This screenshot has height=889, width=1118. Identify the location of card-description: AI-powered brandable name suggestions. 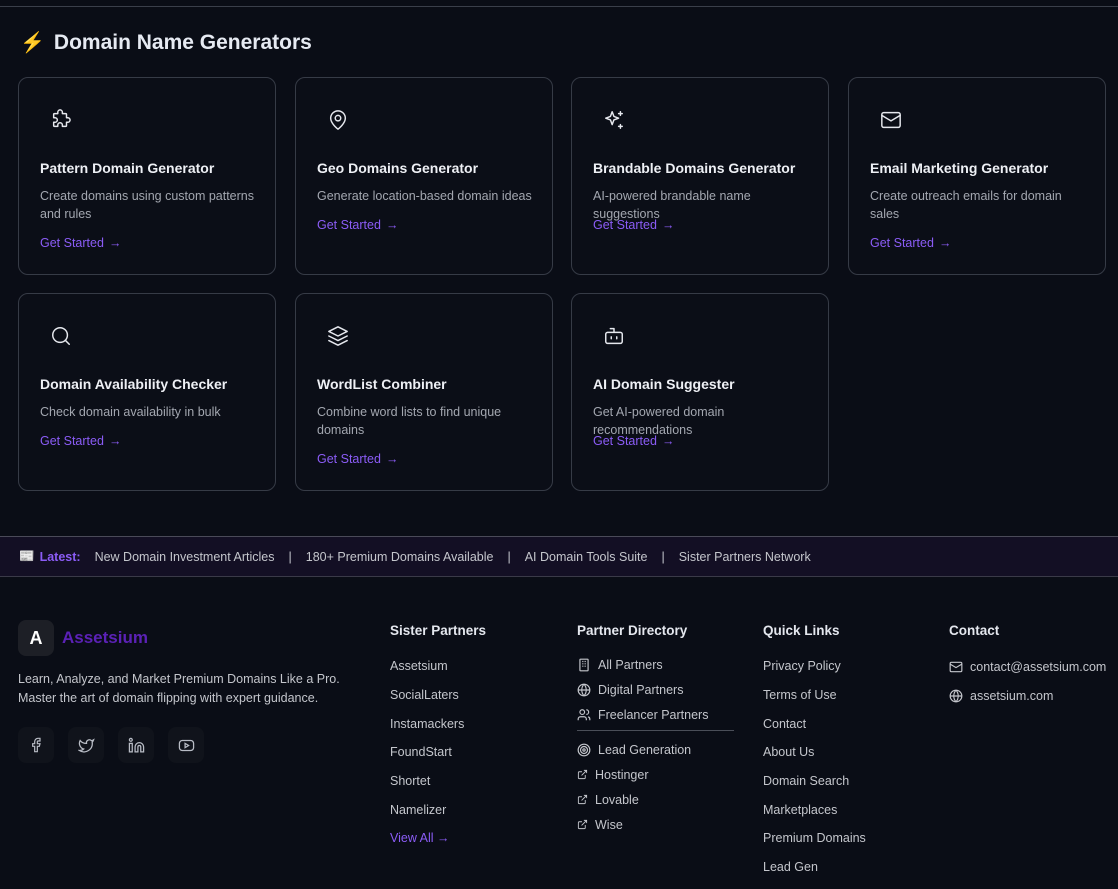
(672, 205).